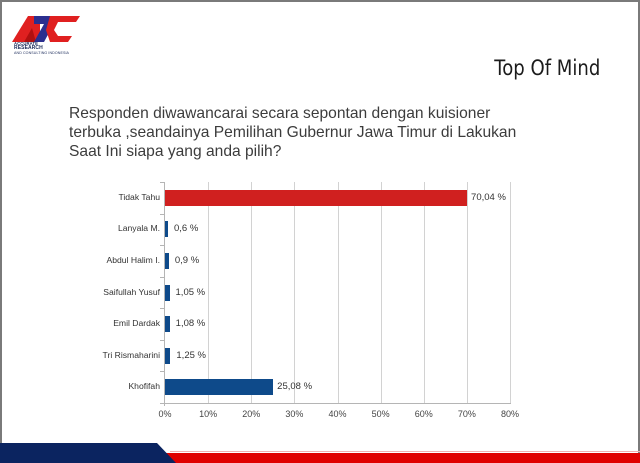 Image resolution: width=640 pixels, height=463 pixels. I want to click on x-tick-label: 50%, so click(380, 414).